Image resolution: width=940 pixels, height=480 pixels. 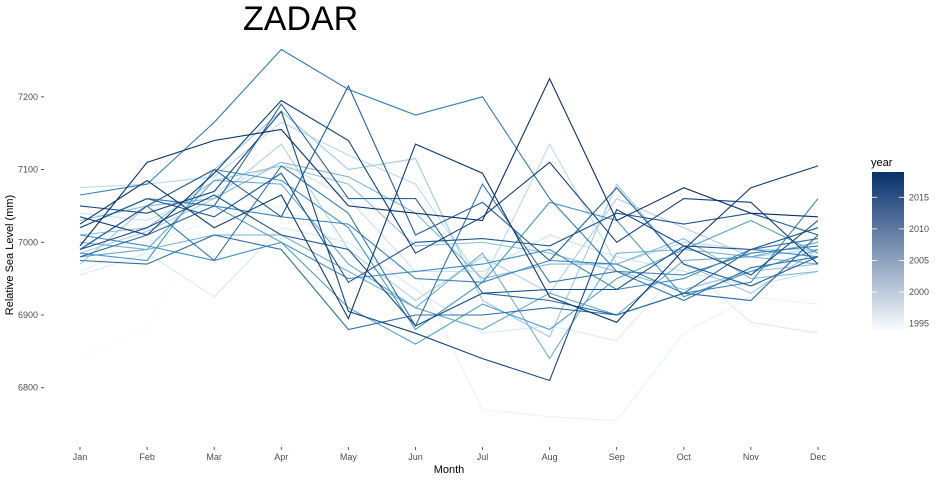 What do you see at coordinates (550, 457) in the screenshot?
I see `x-tick-label: Aug` at bounding box center [550, 457].